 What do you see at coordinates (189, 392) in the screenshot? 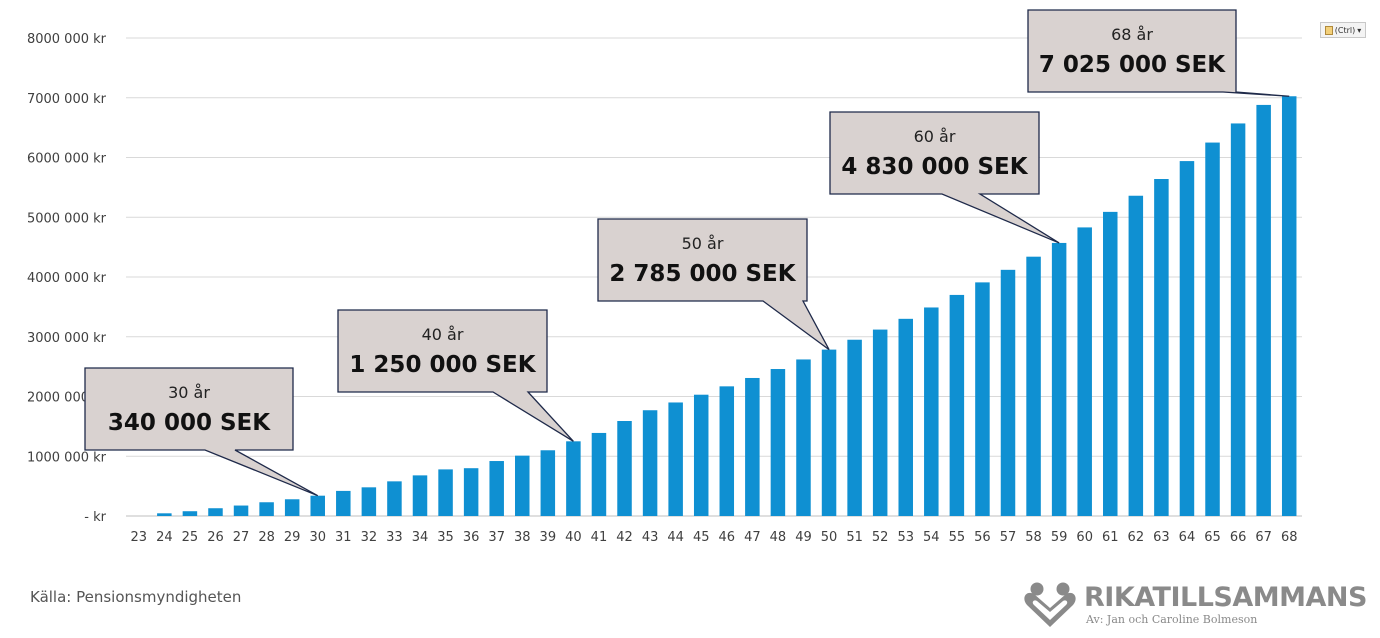
I see `callout-age-label: 30 år` at bounding box center [189, 392].